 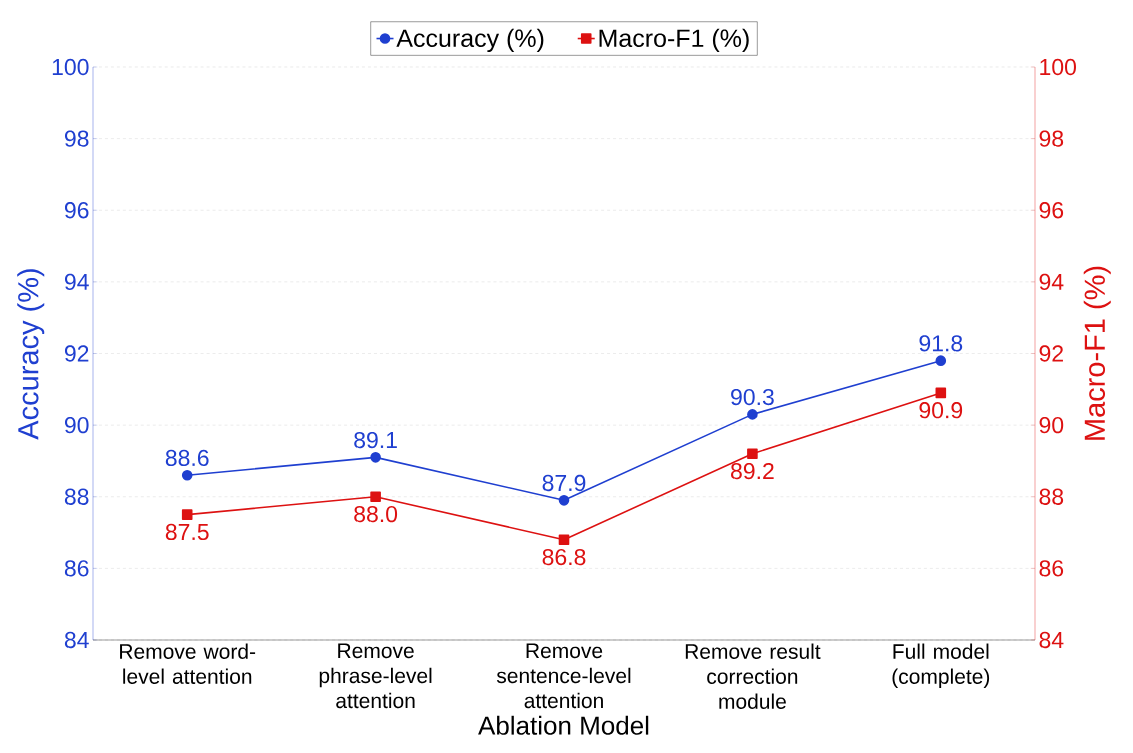 What do you see at coordinates (564, 557) in the screenshot?
I see `data-label: 86.8` at bounding box center [564, 557].